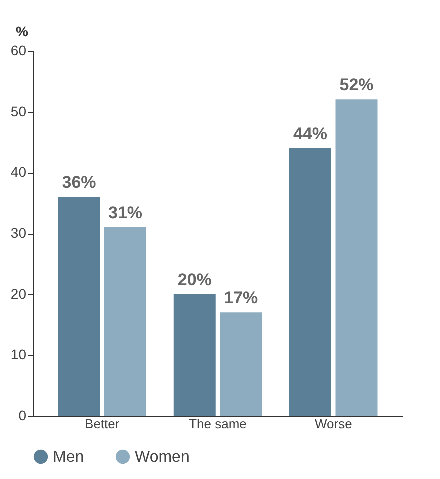 Image resolution: width=440 pixels, height=479 pixels. Describe the element at coordinates (68, 457) in the screenshot. I see `legend-label: Men` at that location.